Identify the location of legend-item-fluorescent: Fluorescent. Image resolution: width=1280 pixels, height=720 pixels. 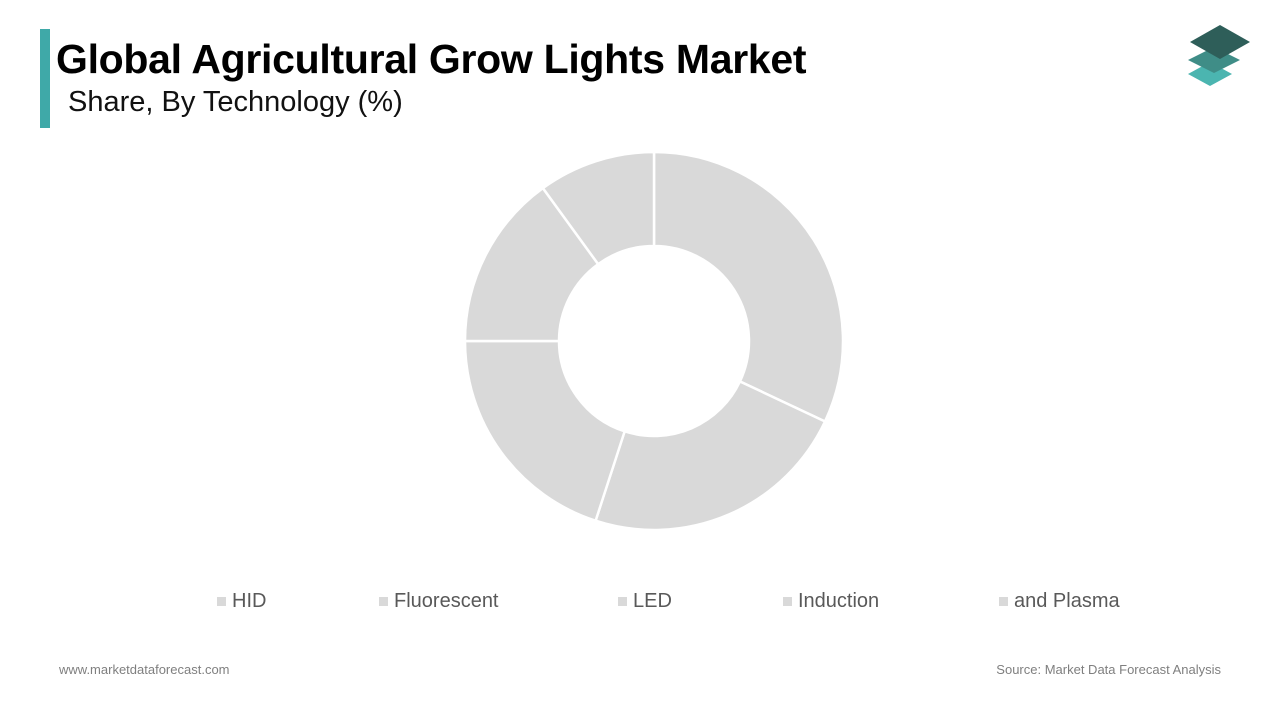
(439, 601).